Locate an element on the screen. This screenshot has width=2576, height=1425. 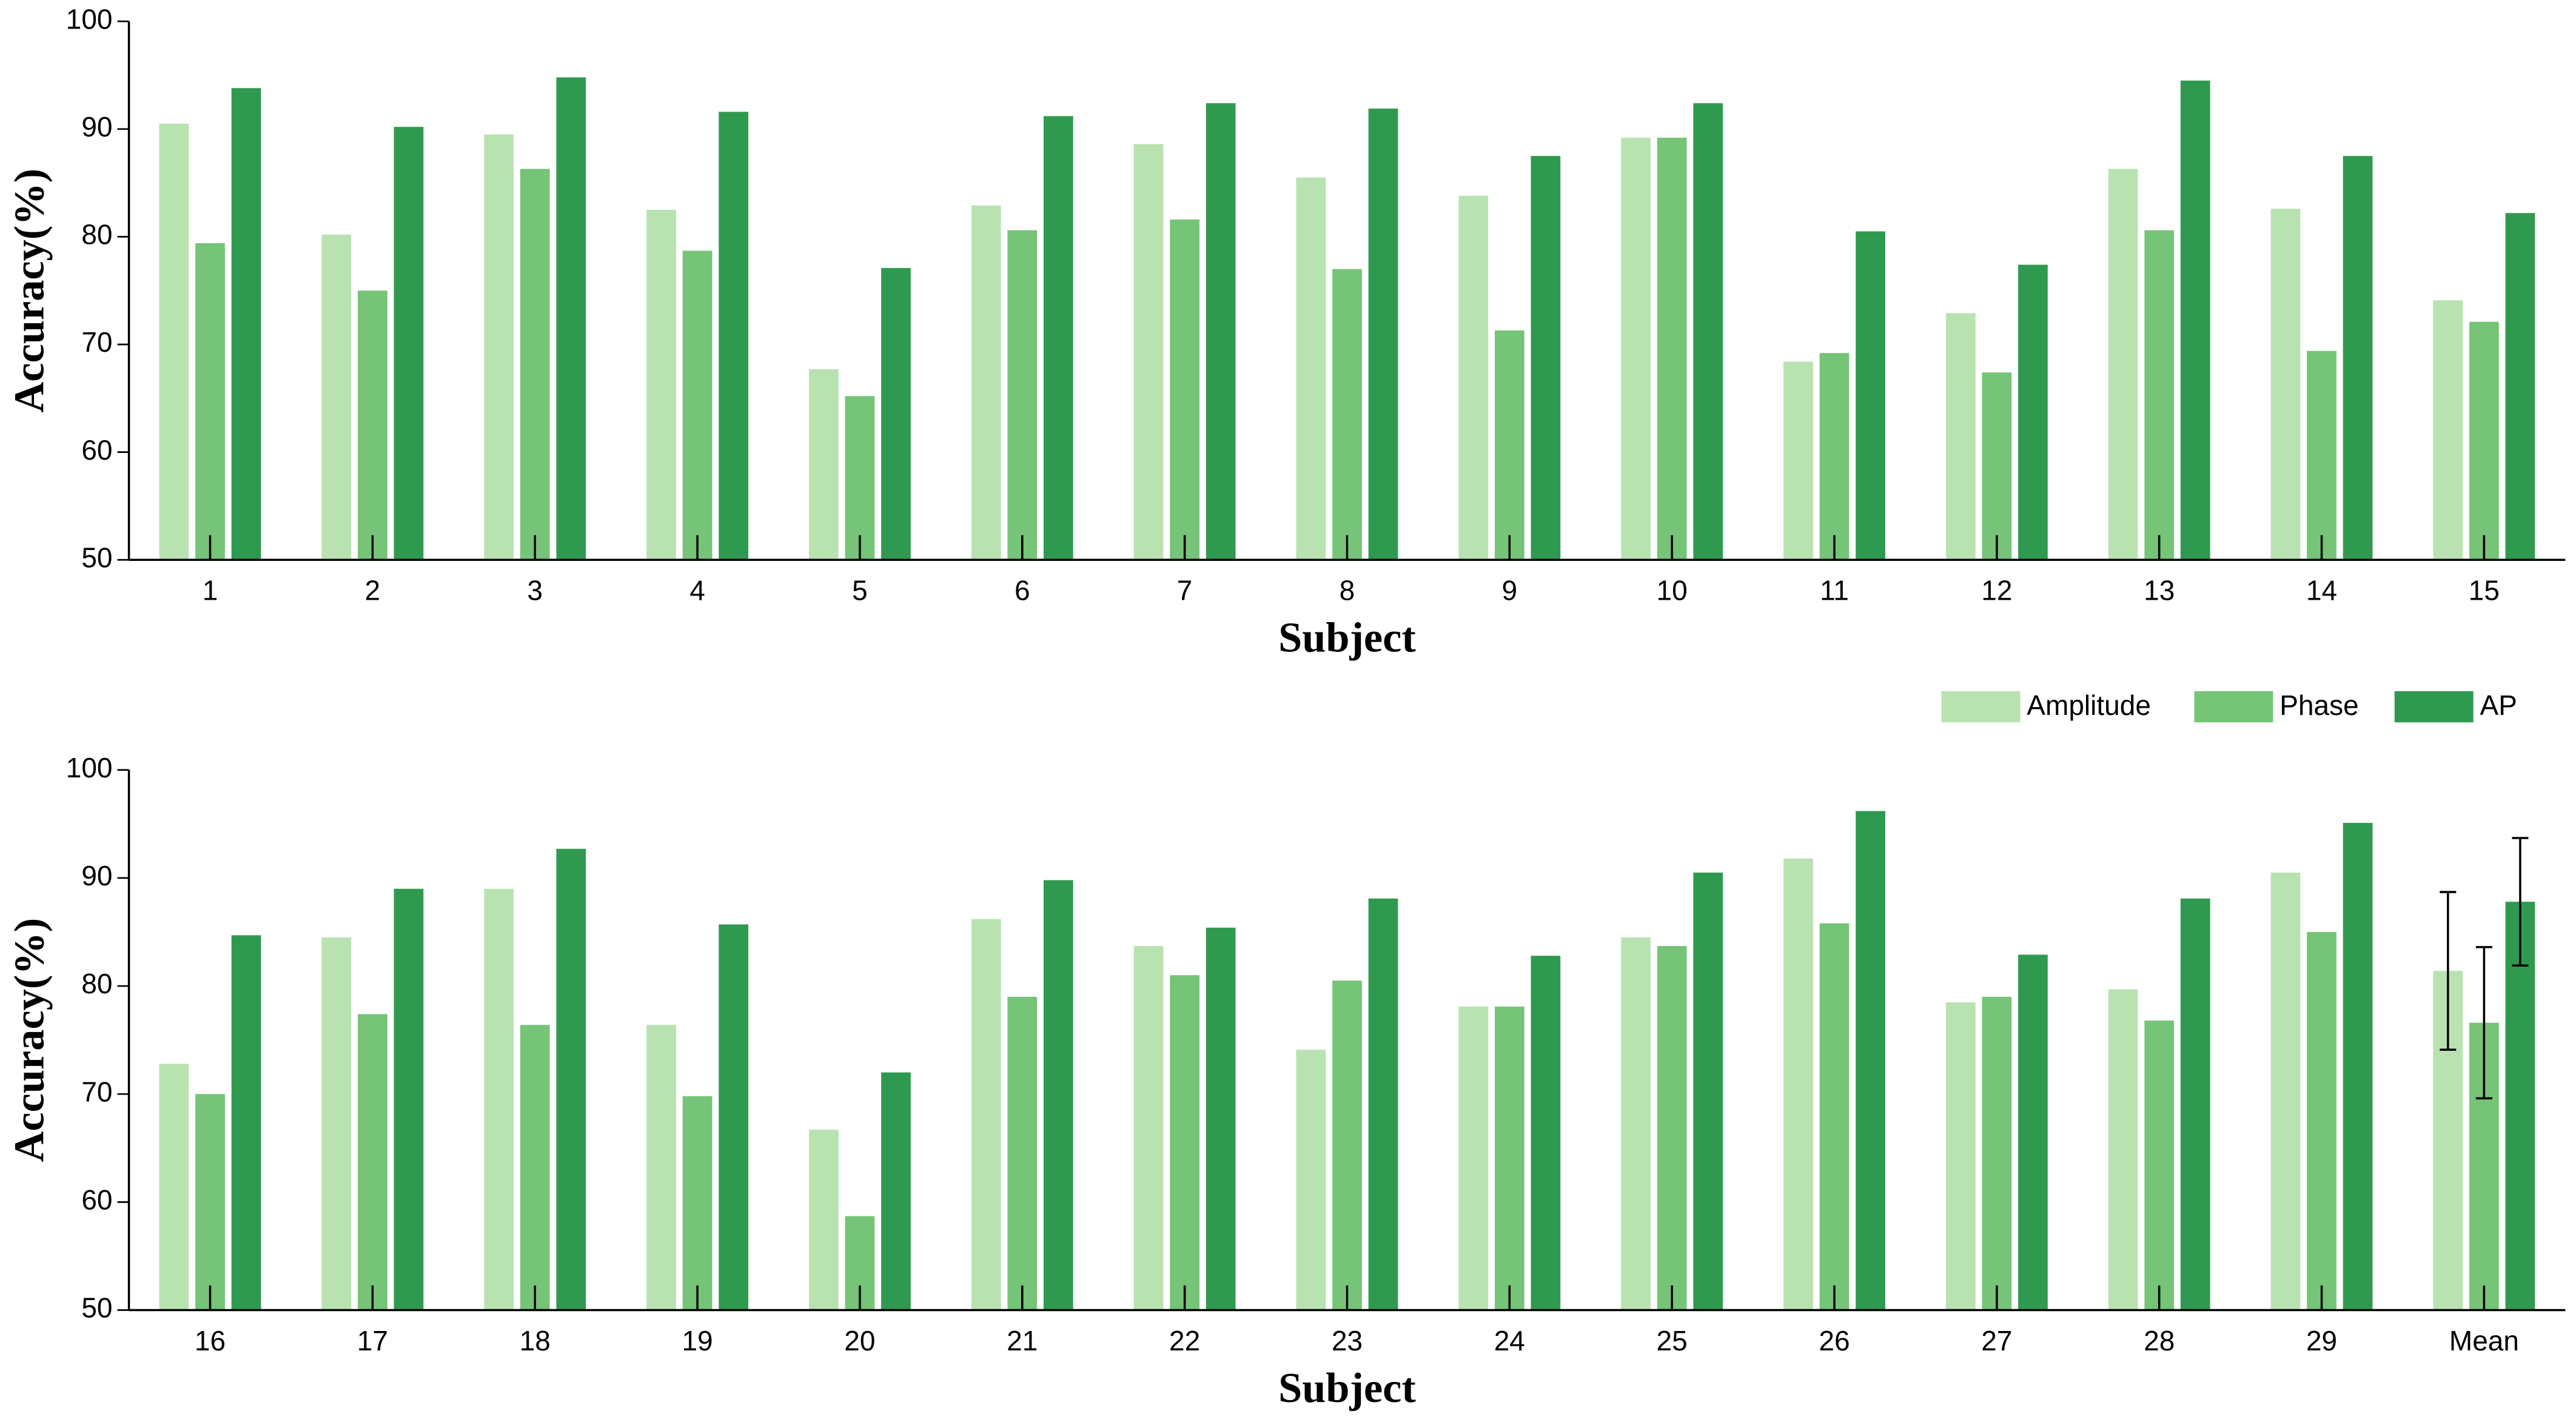
x-tick-label: 12 is located at coordinates (1997, 590).